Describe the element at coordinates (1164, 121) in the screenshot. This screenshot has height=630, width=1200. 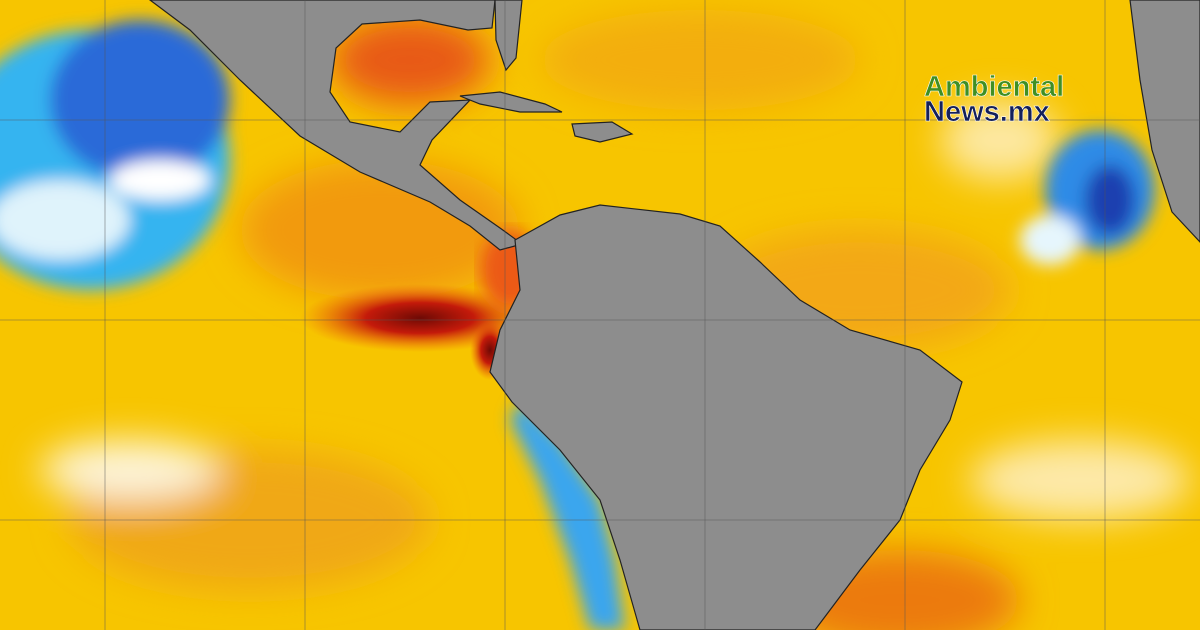
I see `africa` at that location.